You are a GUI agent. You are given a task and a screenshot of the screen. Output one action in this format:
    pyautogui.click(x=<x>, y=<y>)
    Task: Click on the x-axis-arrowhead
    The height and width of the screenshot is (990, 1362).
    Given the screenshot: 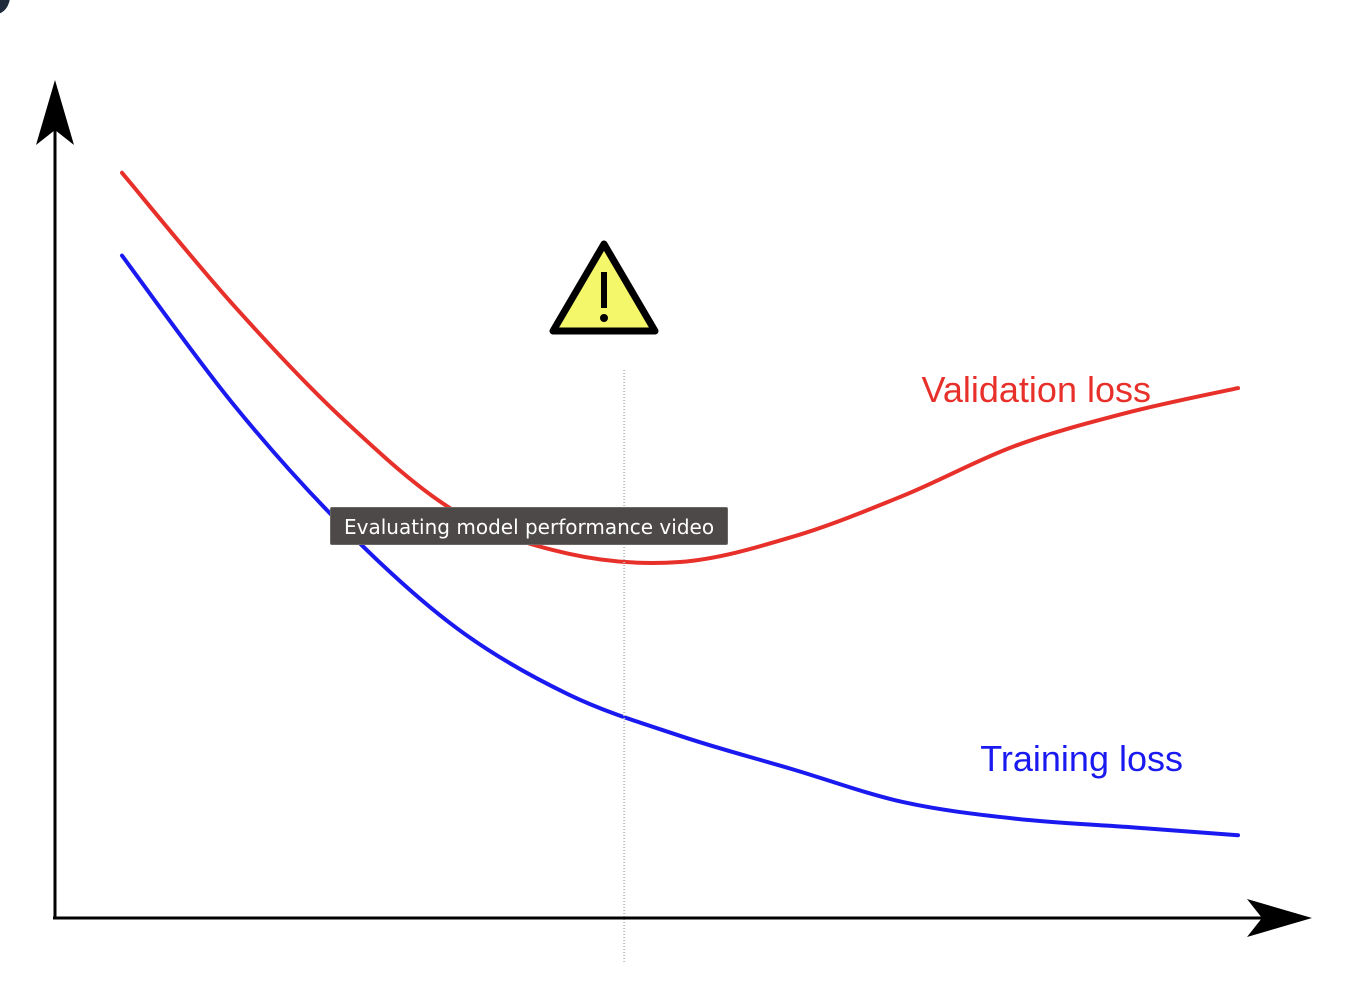 What is the action you would take?
    pyautogui.click(x=1279, y=918)
    